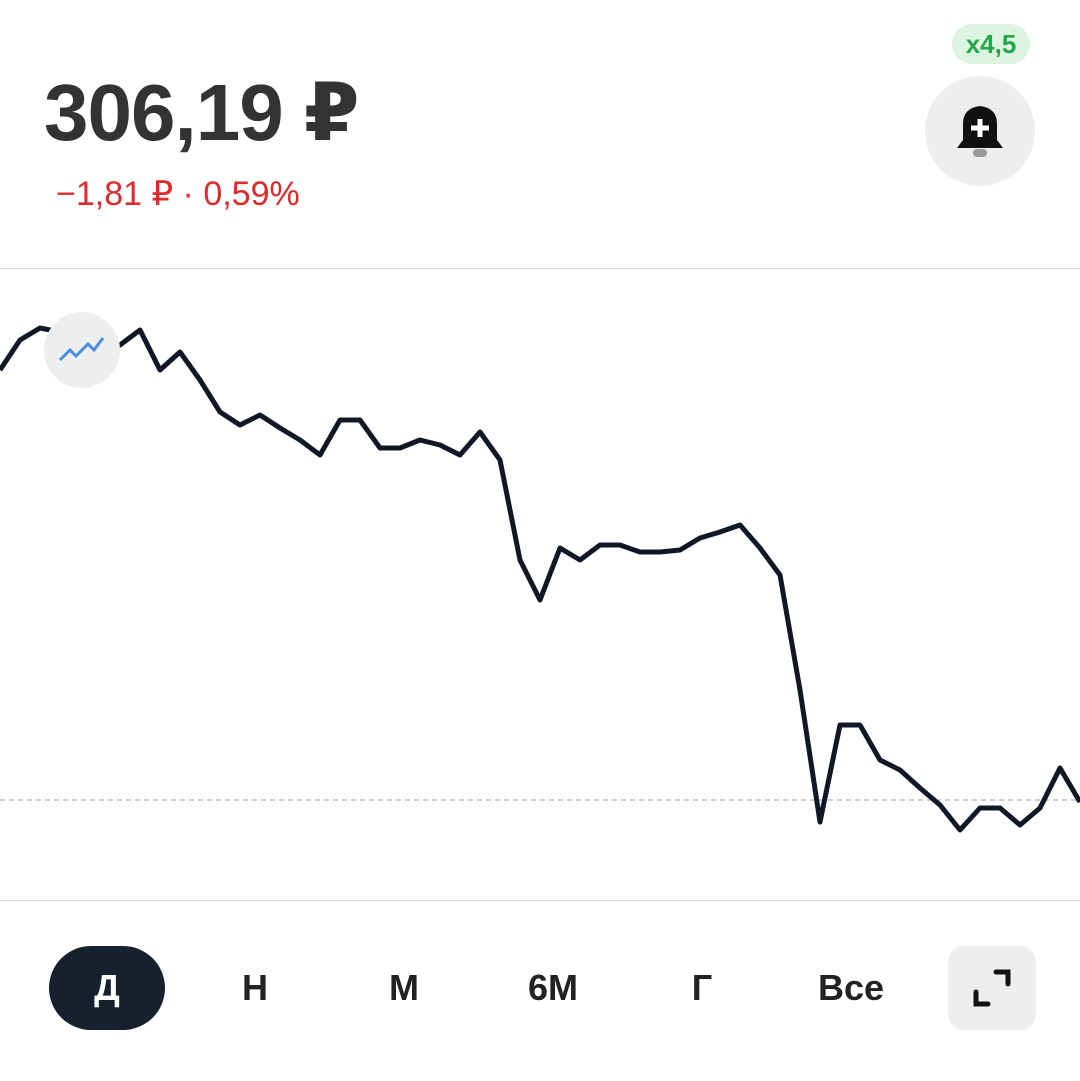 Image resolution: width=1080 pixels, height=1081 pixels. Describe the element at coordinates (255, 987) in the screenshot. I see `period-tab: Н` at that location.